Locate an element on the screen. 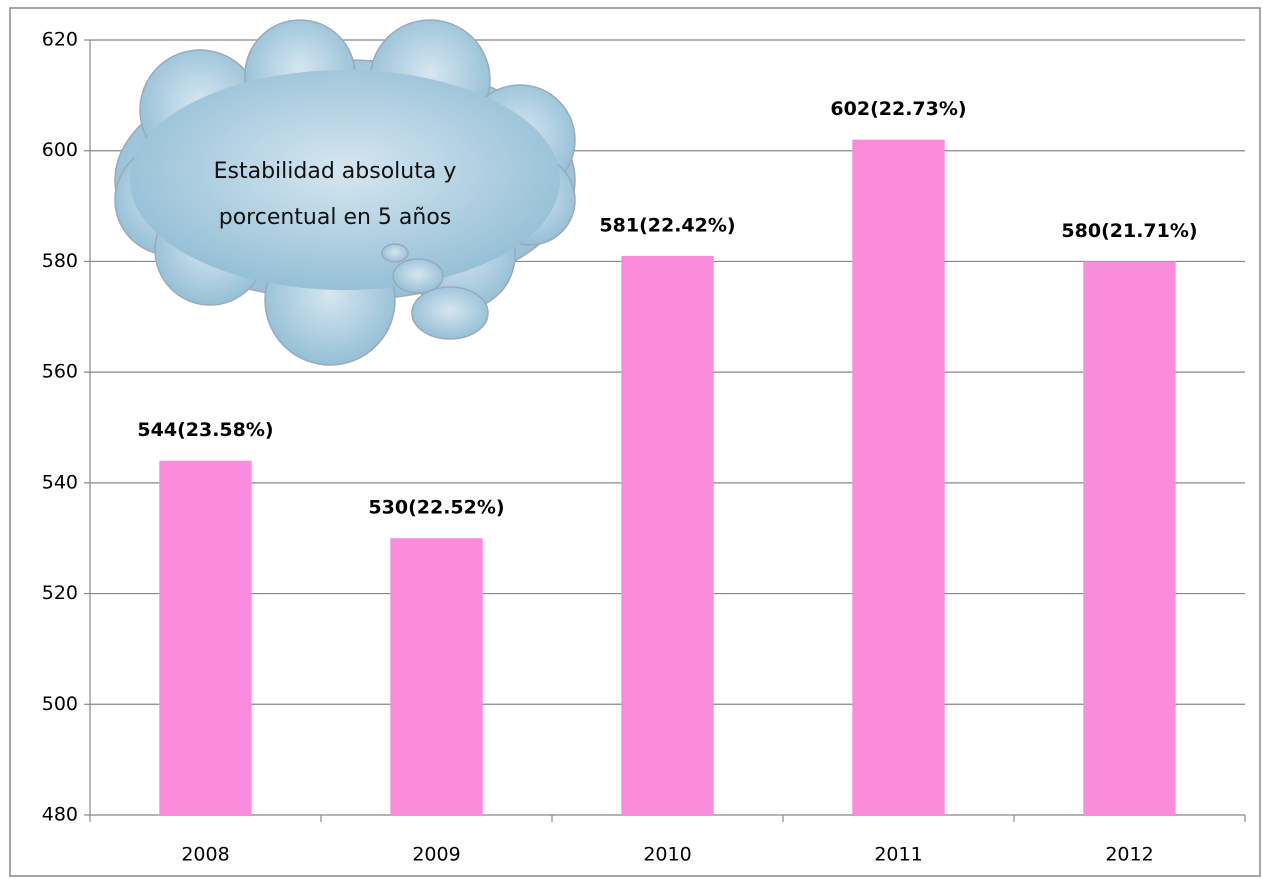 The image size is (1263, 879). y-tick-label: 520 is located at coordinates (60, 593).